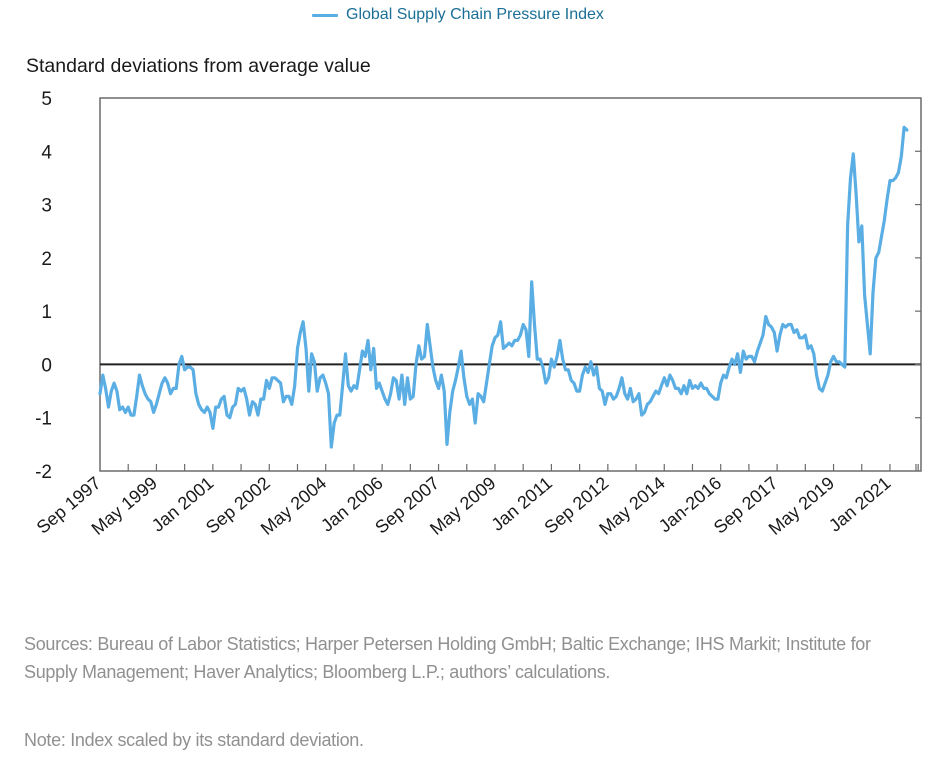 The height and width of the screenshot is (780, 936). Describe the element at coordinates (46, 312) in the screenshot. I see `y-tick-label: 1` at that location.